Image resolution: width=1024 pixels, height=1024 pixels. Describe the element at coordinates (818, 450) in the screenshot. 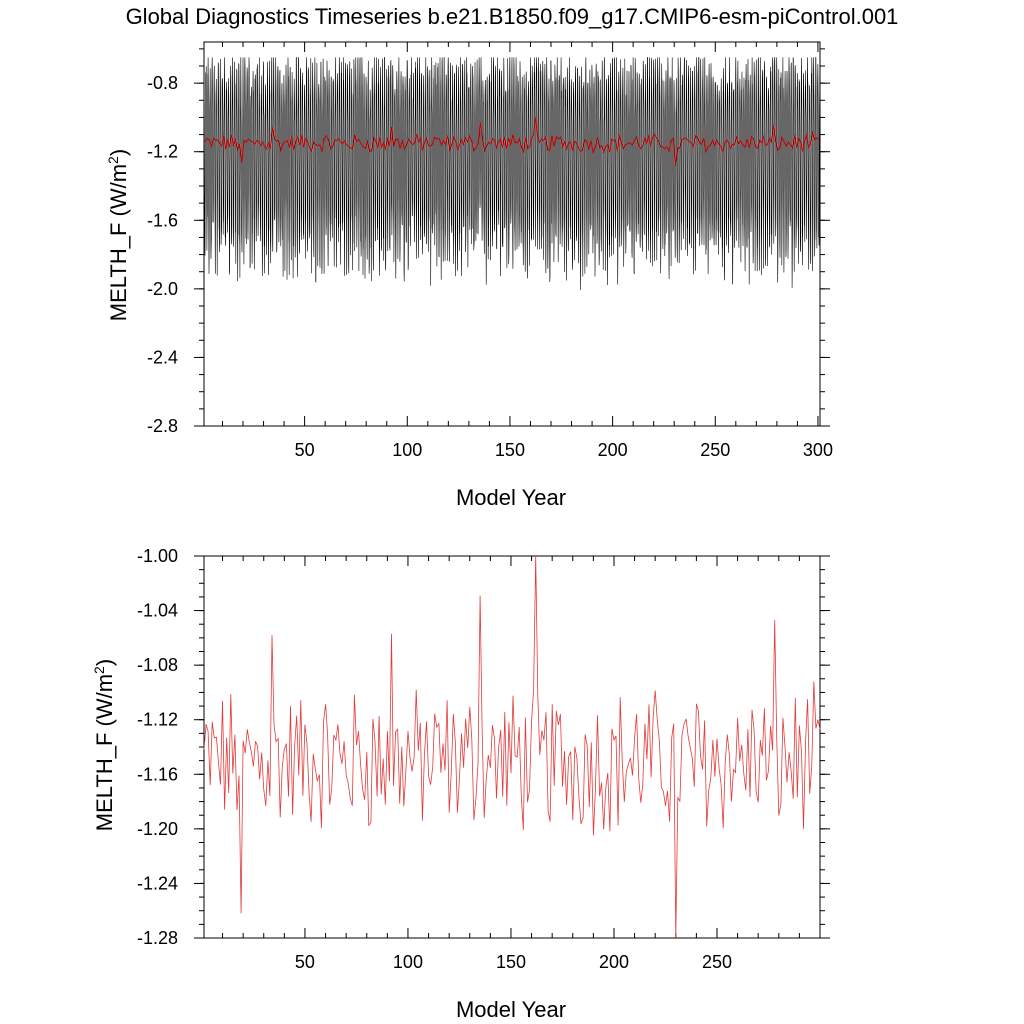

I see `x-tick-label: 300` at that location.